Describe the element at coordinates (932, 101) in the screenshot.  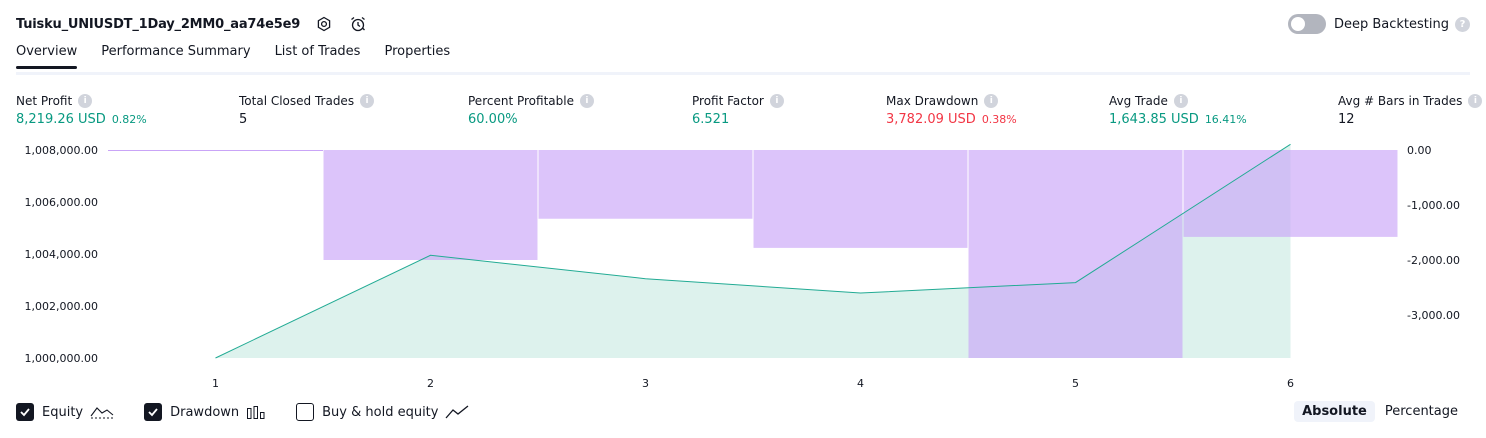
I see `metric-label: Max Drawdown` at that location.